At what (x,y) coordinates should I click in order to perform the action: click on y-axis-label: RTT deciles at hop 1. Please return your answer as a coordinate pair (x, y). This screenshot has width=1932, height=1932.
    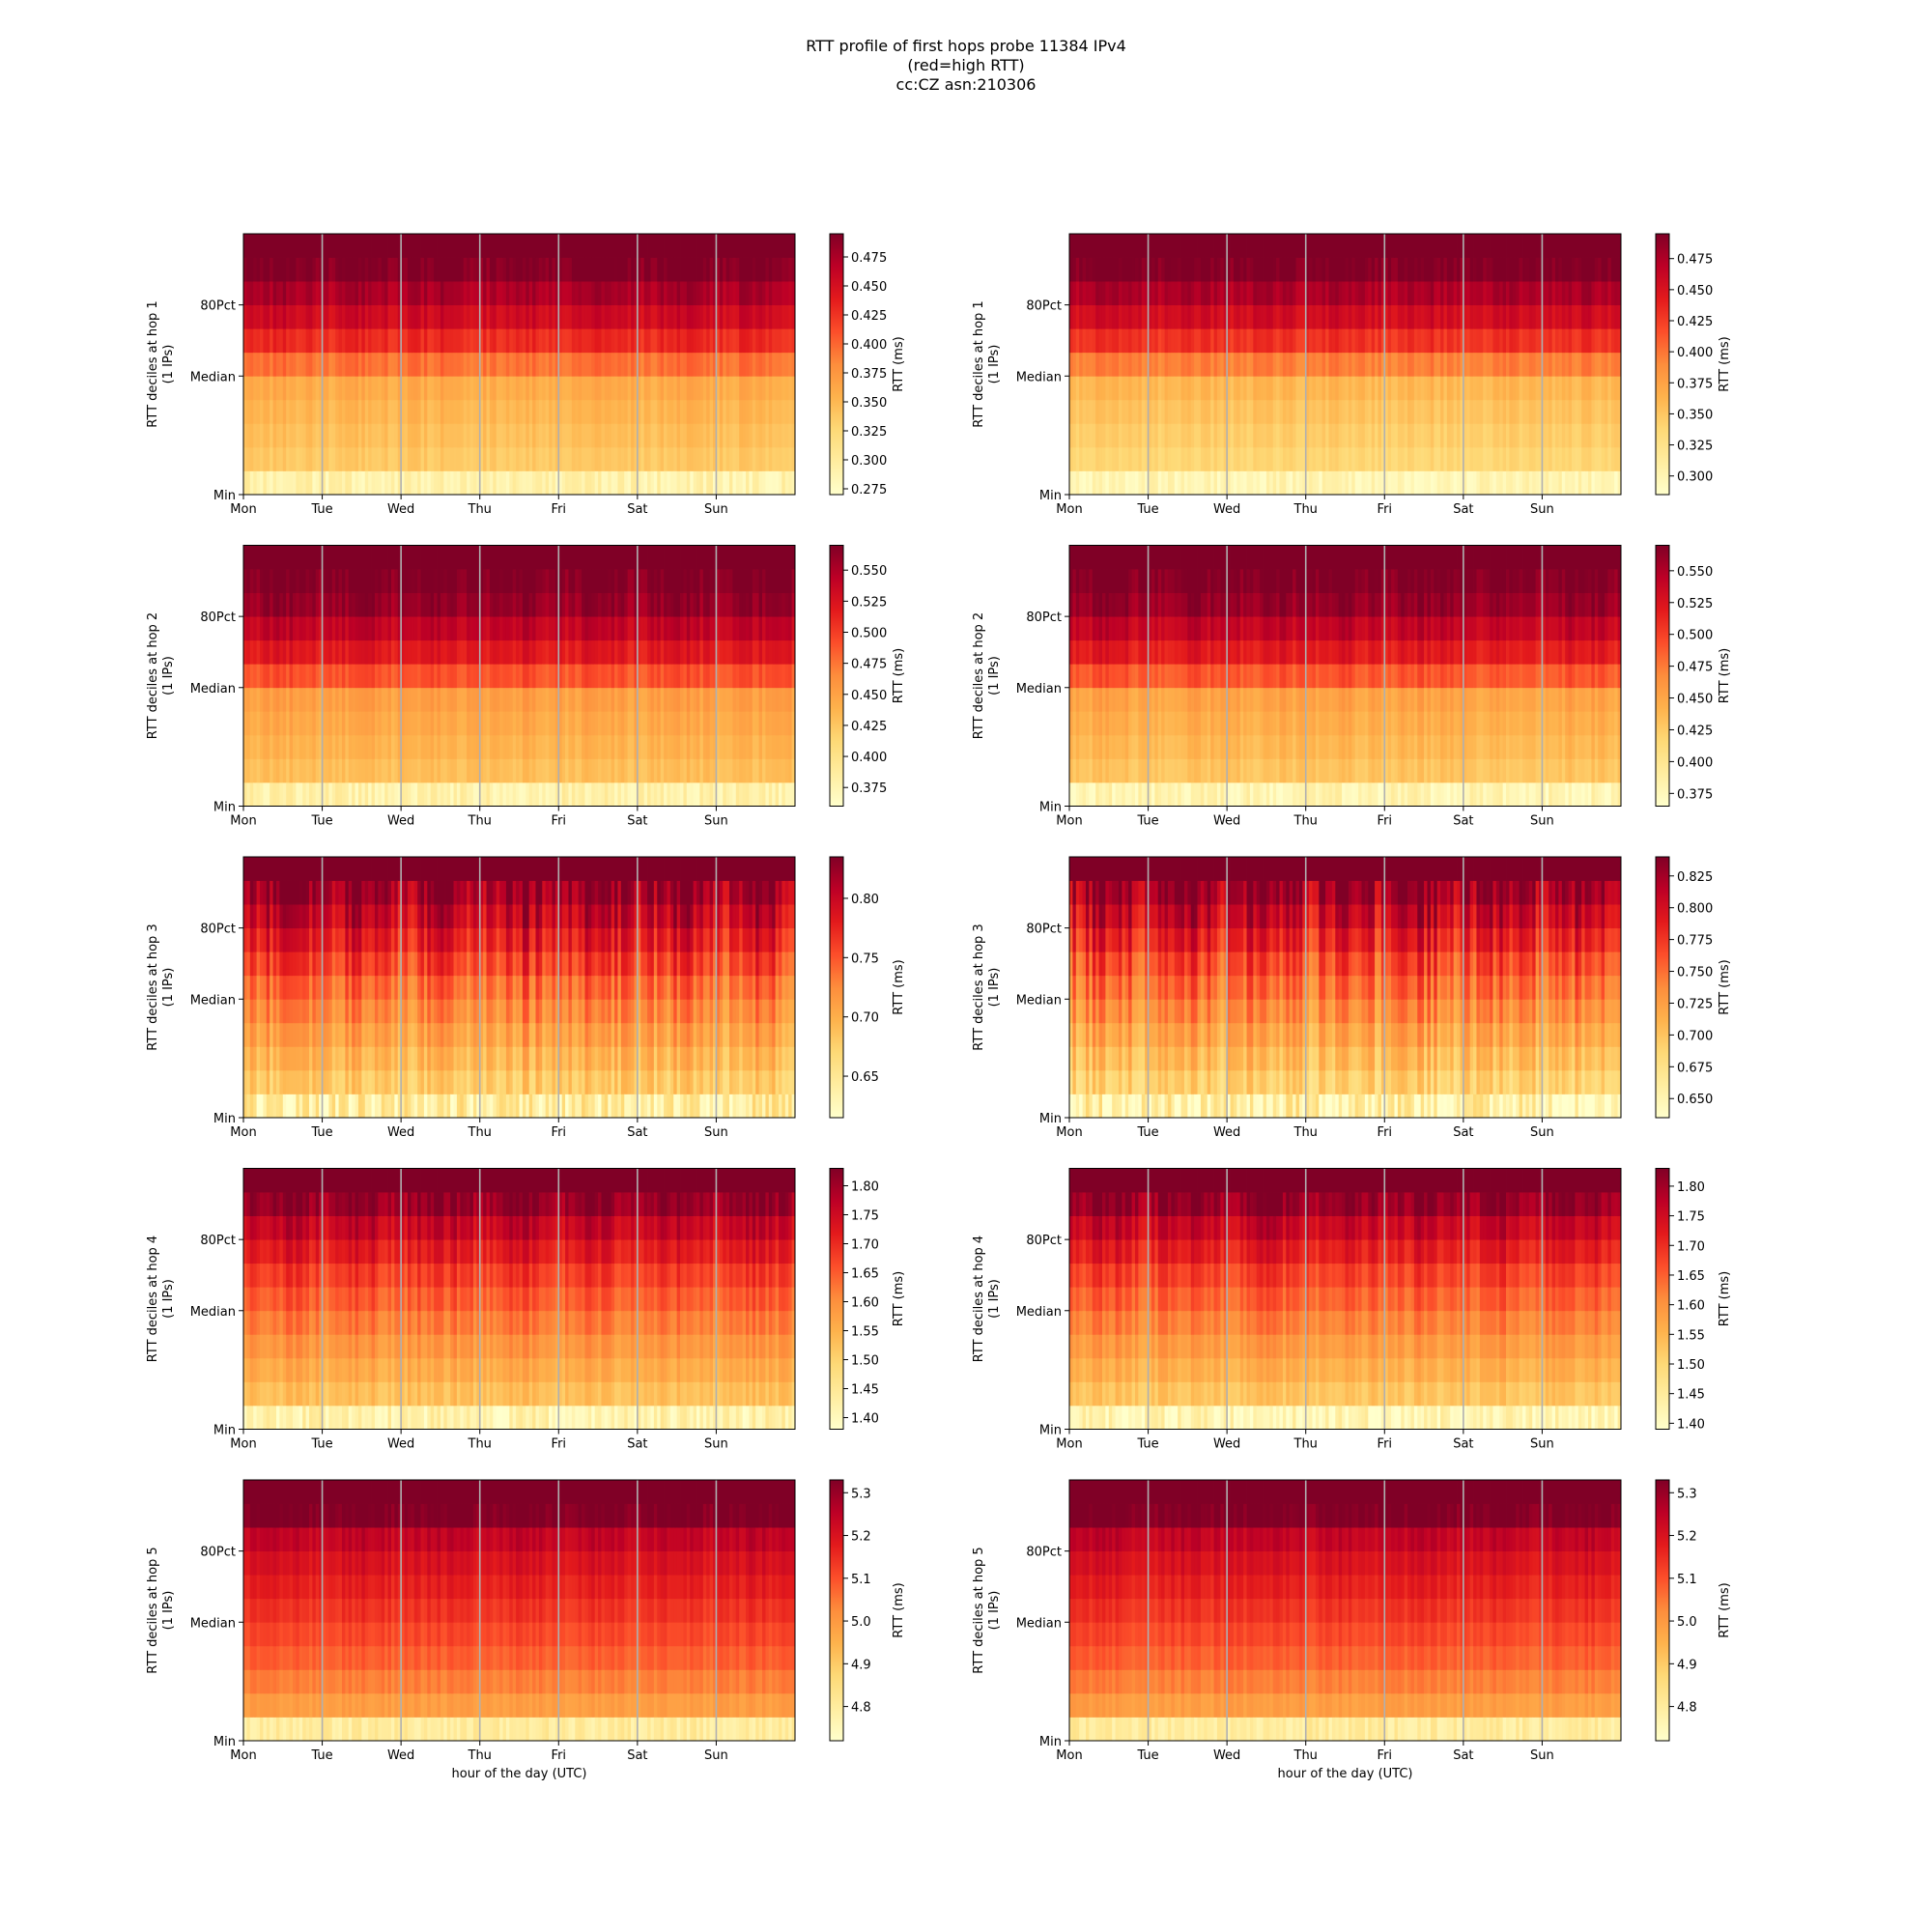
    Looking at the image, I should click on (153, 363).